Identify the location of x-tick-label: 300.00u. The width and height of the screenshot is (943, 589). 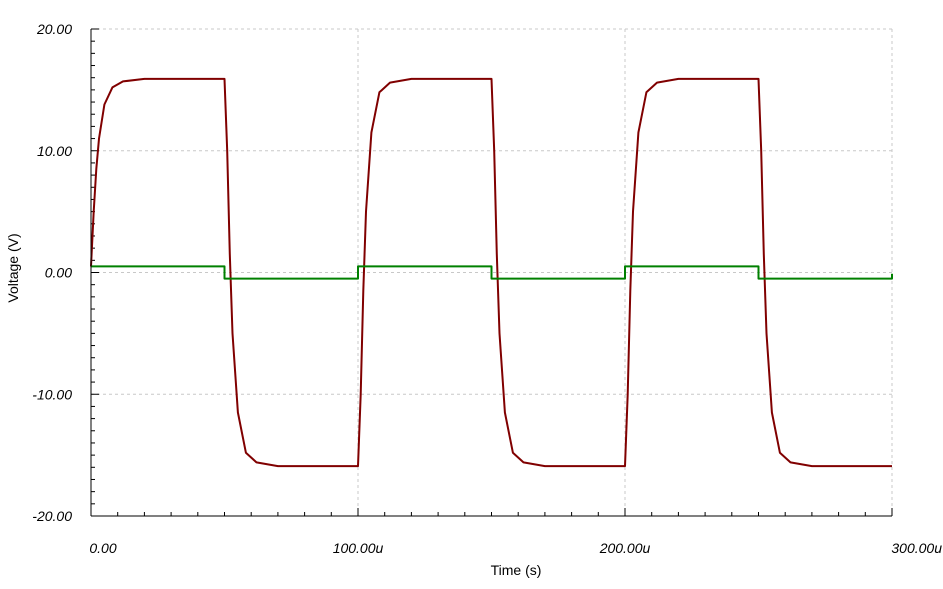
(916, 548).